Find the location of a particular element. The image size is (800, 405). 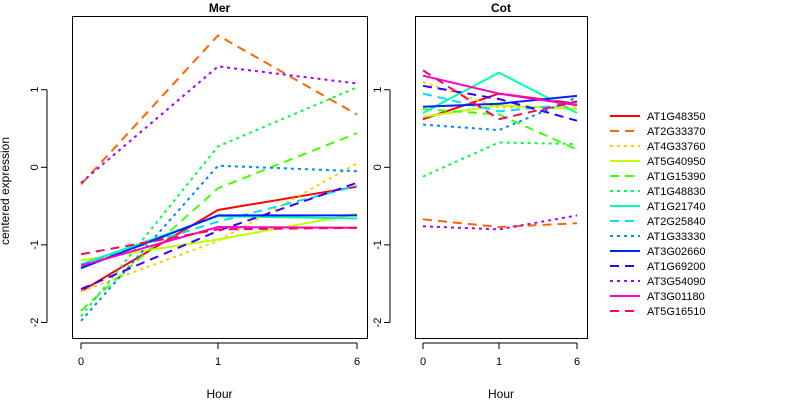

legend-label: AT1G33330 is located at coordinates (676, 237).